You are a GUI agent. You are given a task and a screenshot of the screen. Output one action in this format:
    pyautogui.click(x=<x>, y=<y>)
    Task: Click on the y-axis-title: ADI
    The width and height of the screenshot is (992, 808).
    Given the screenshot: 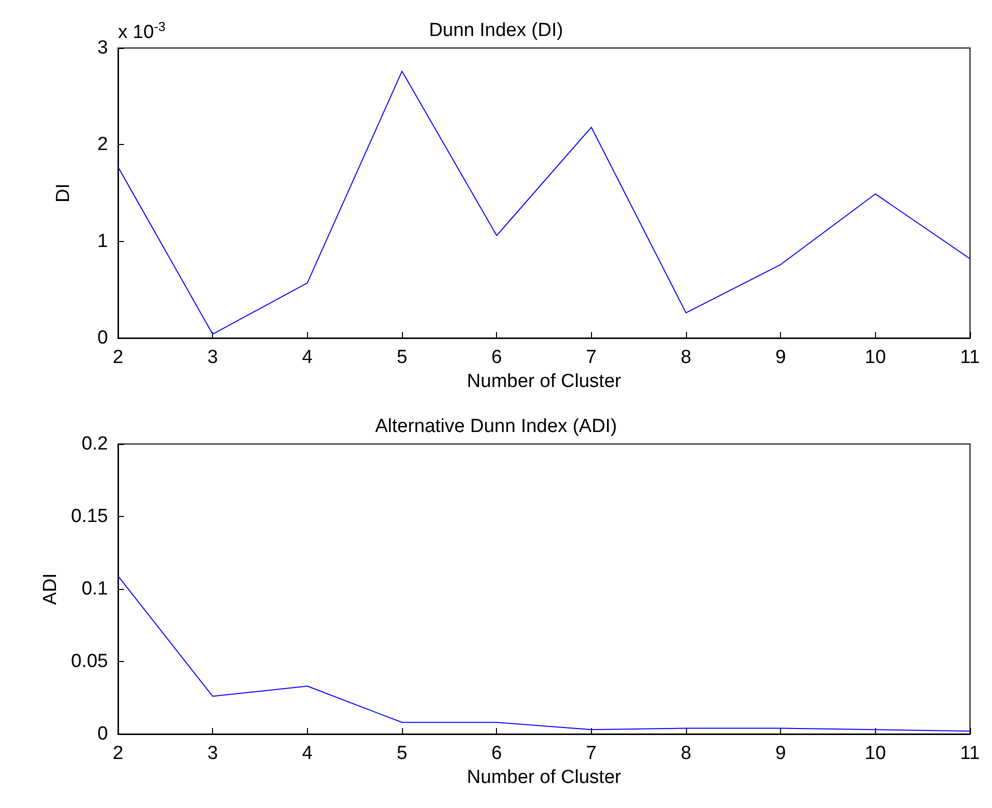 What is the action you would take?
    pyautogui.click(x=51, y=589)
    